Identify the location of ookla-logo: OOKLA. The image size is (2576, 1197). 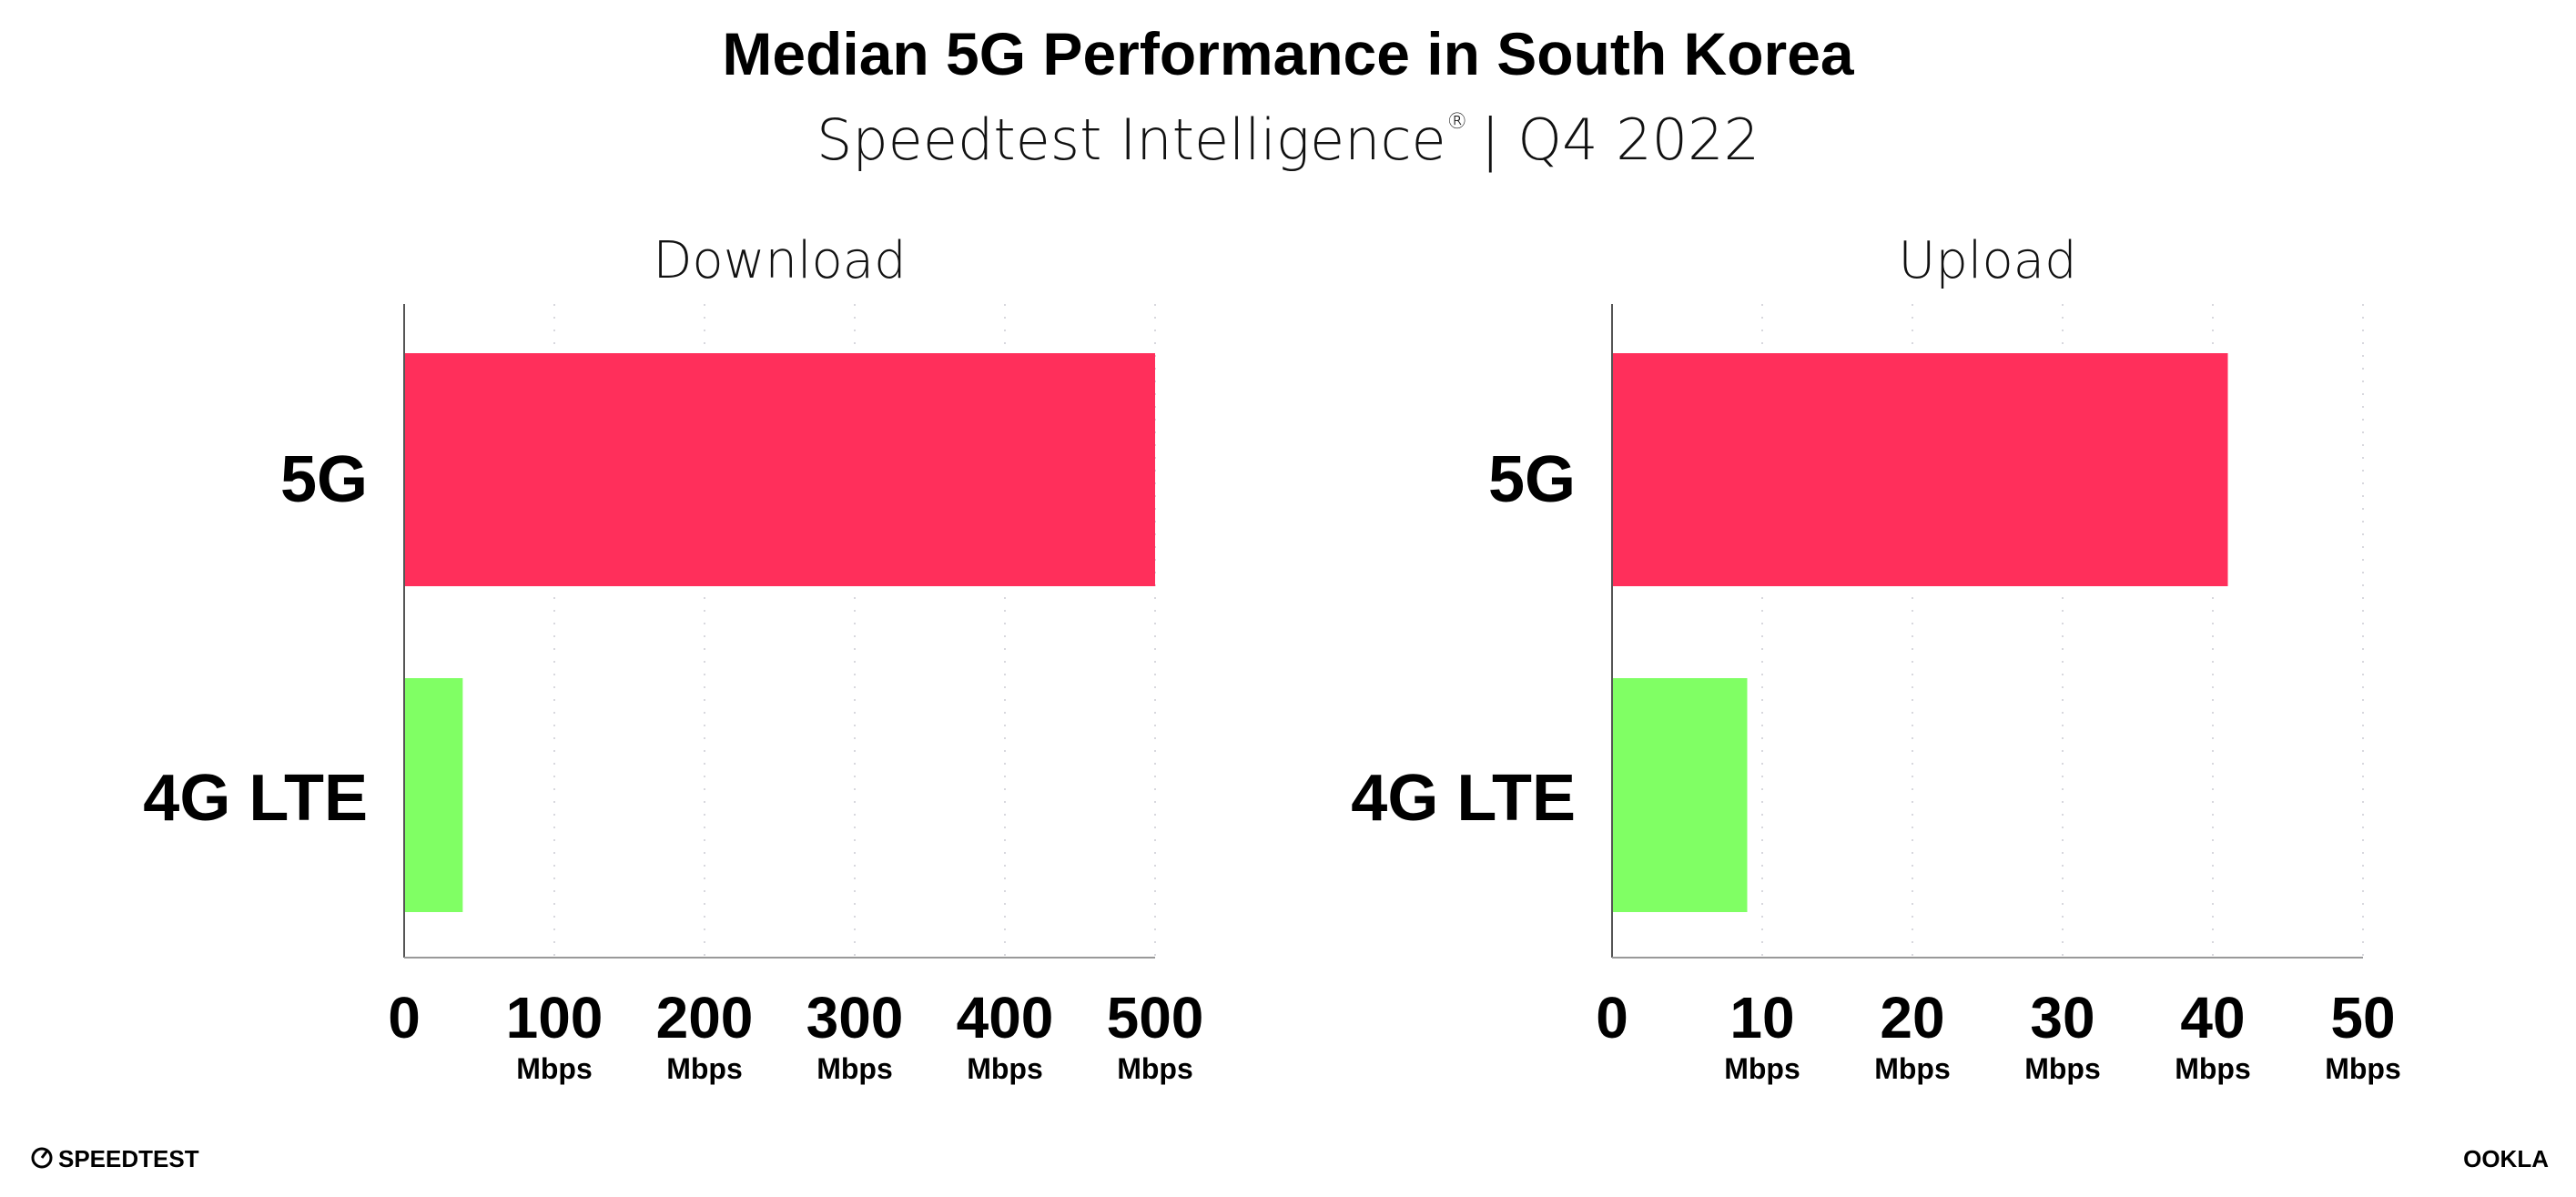
(2506, 1159).